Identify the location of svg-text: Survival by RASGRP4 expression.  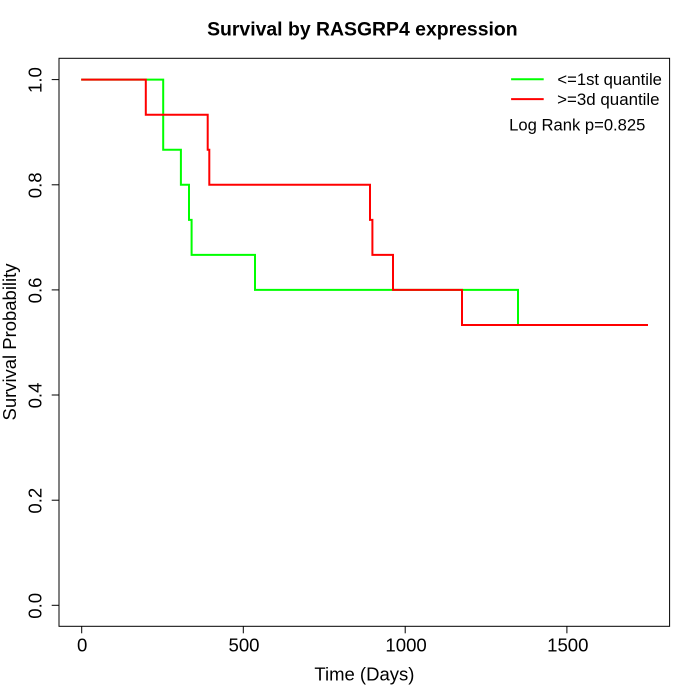
(362, 29).